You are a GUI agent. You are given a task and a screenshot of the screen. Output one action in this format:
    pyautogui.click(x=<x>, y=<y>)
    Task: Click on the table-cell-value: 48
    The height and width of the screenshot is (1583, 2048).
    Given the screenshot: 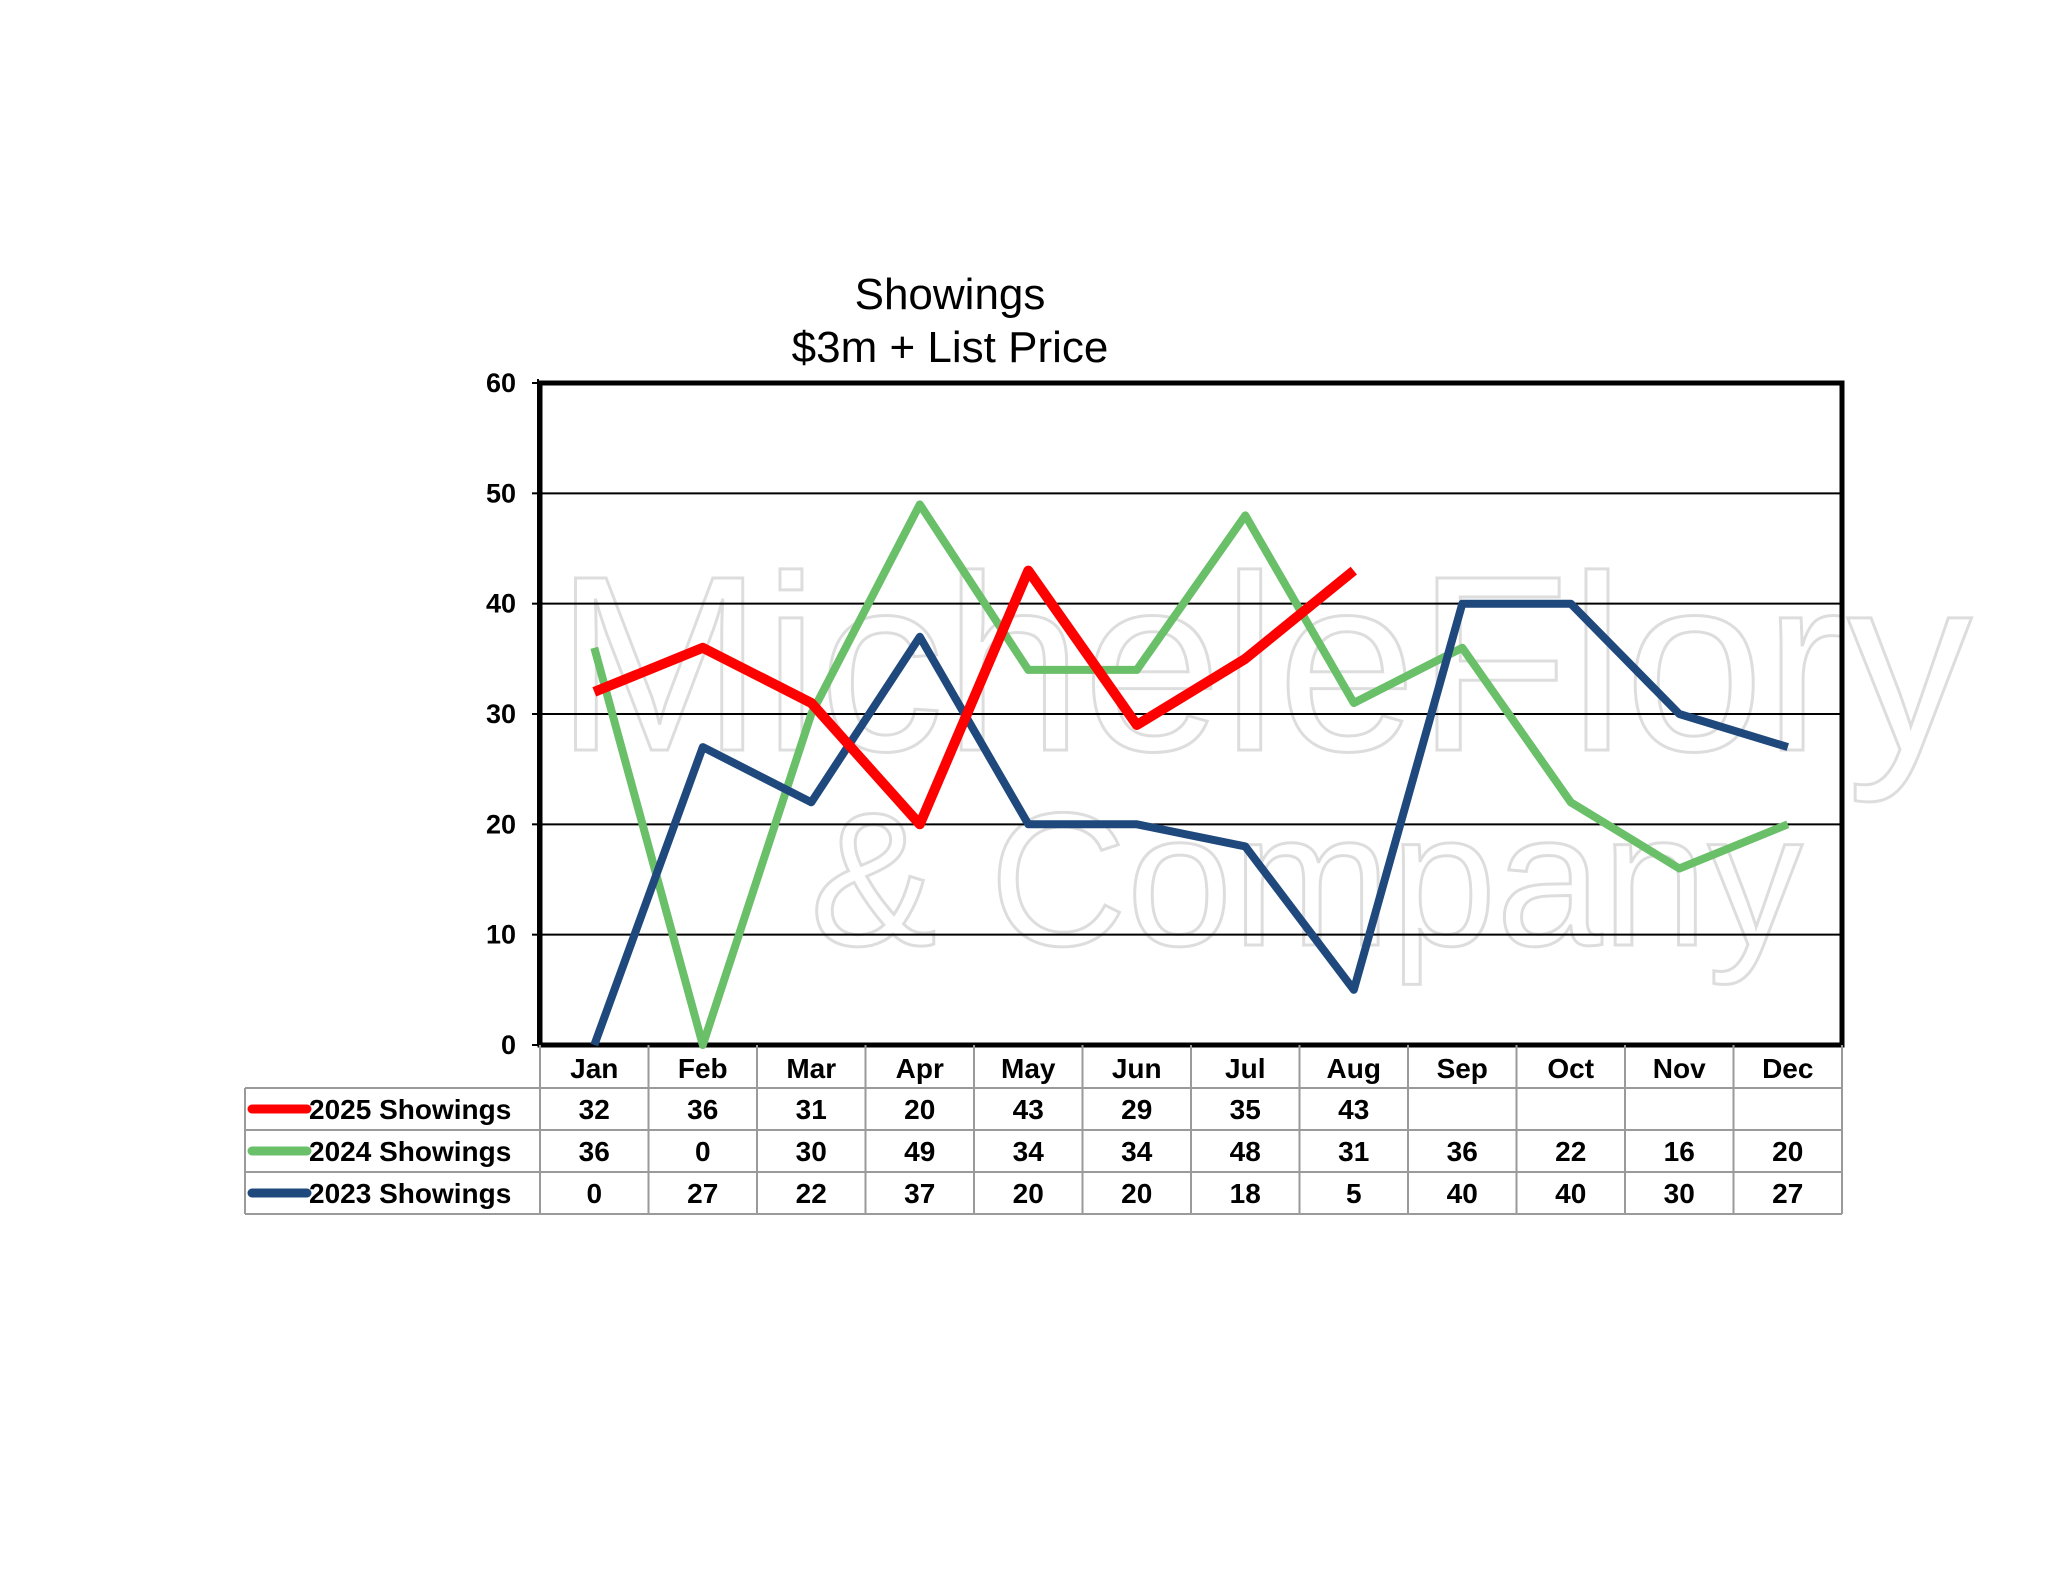 What is the action you would take?
    pyautogui.click(x=1245, y=1151)
    